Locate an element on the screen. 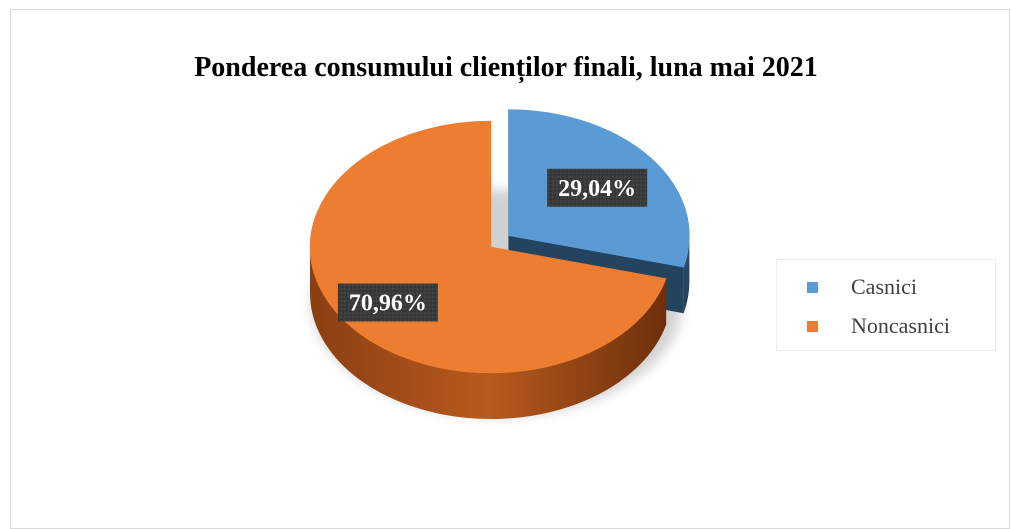  data-label-text: 29,04% is located at coordinates (597, 189).